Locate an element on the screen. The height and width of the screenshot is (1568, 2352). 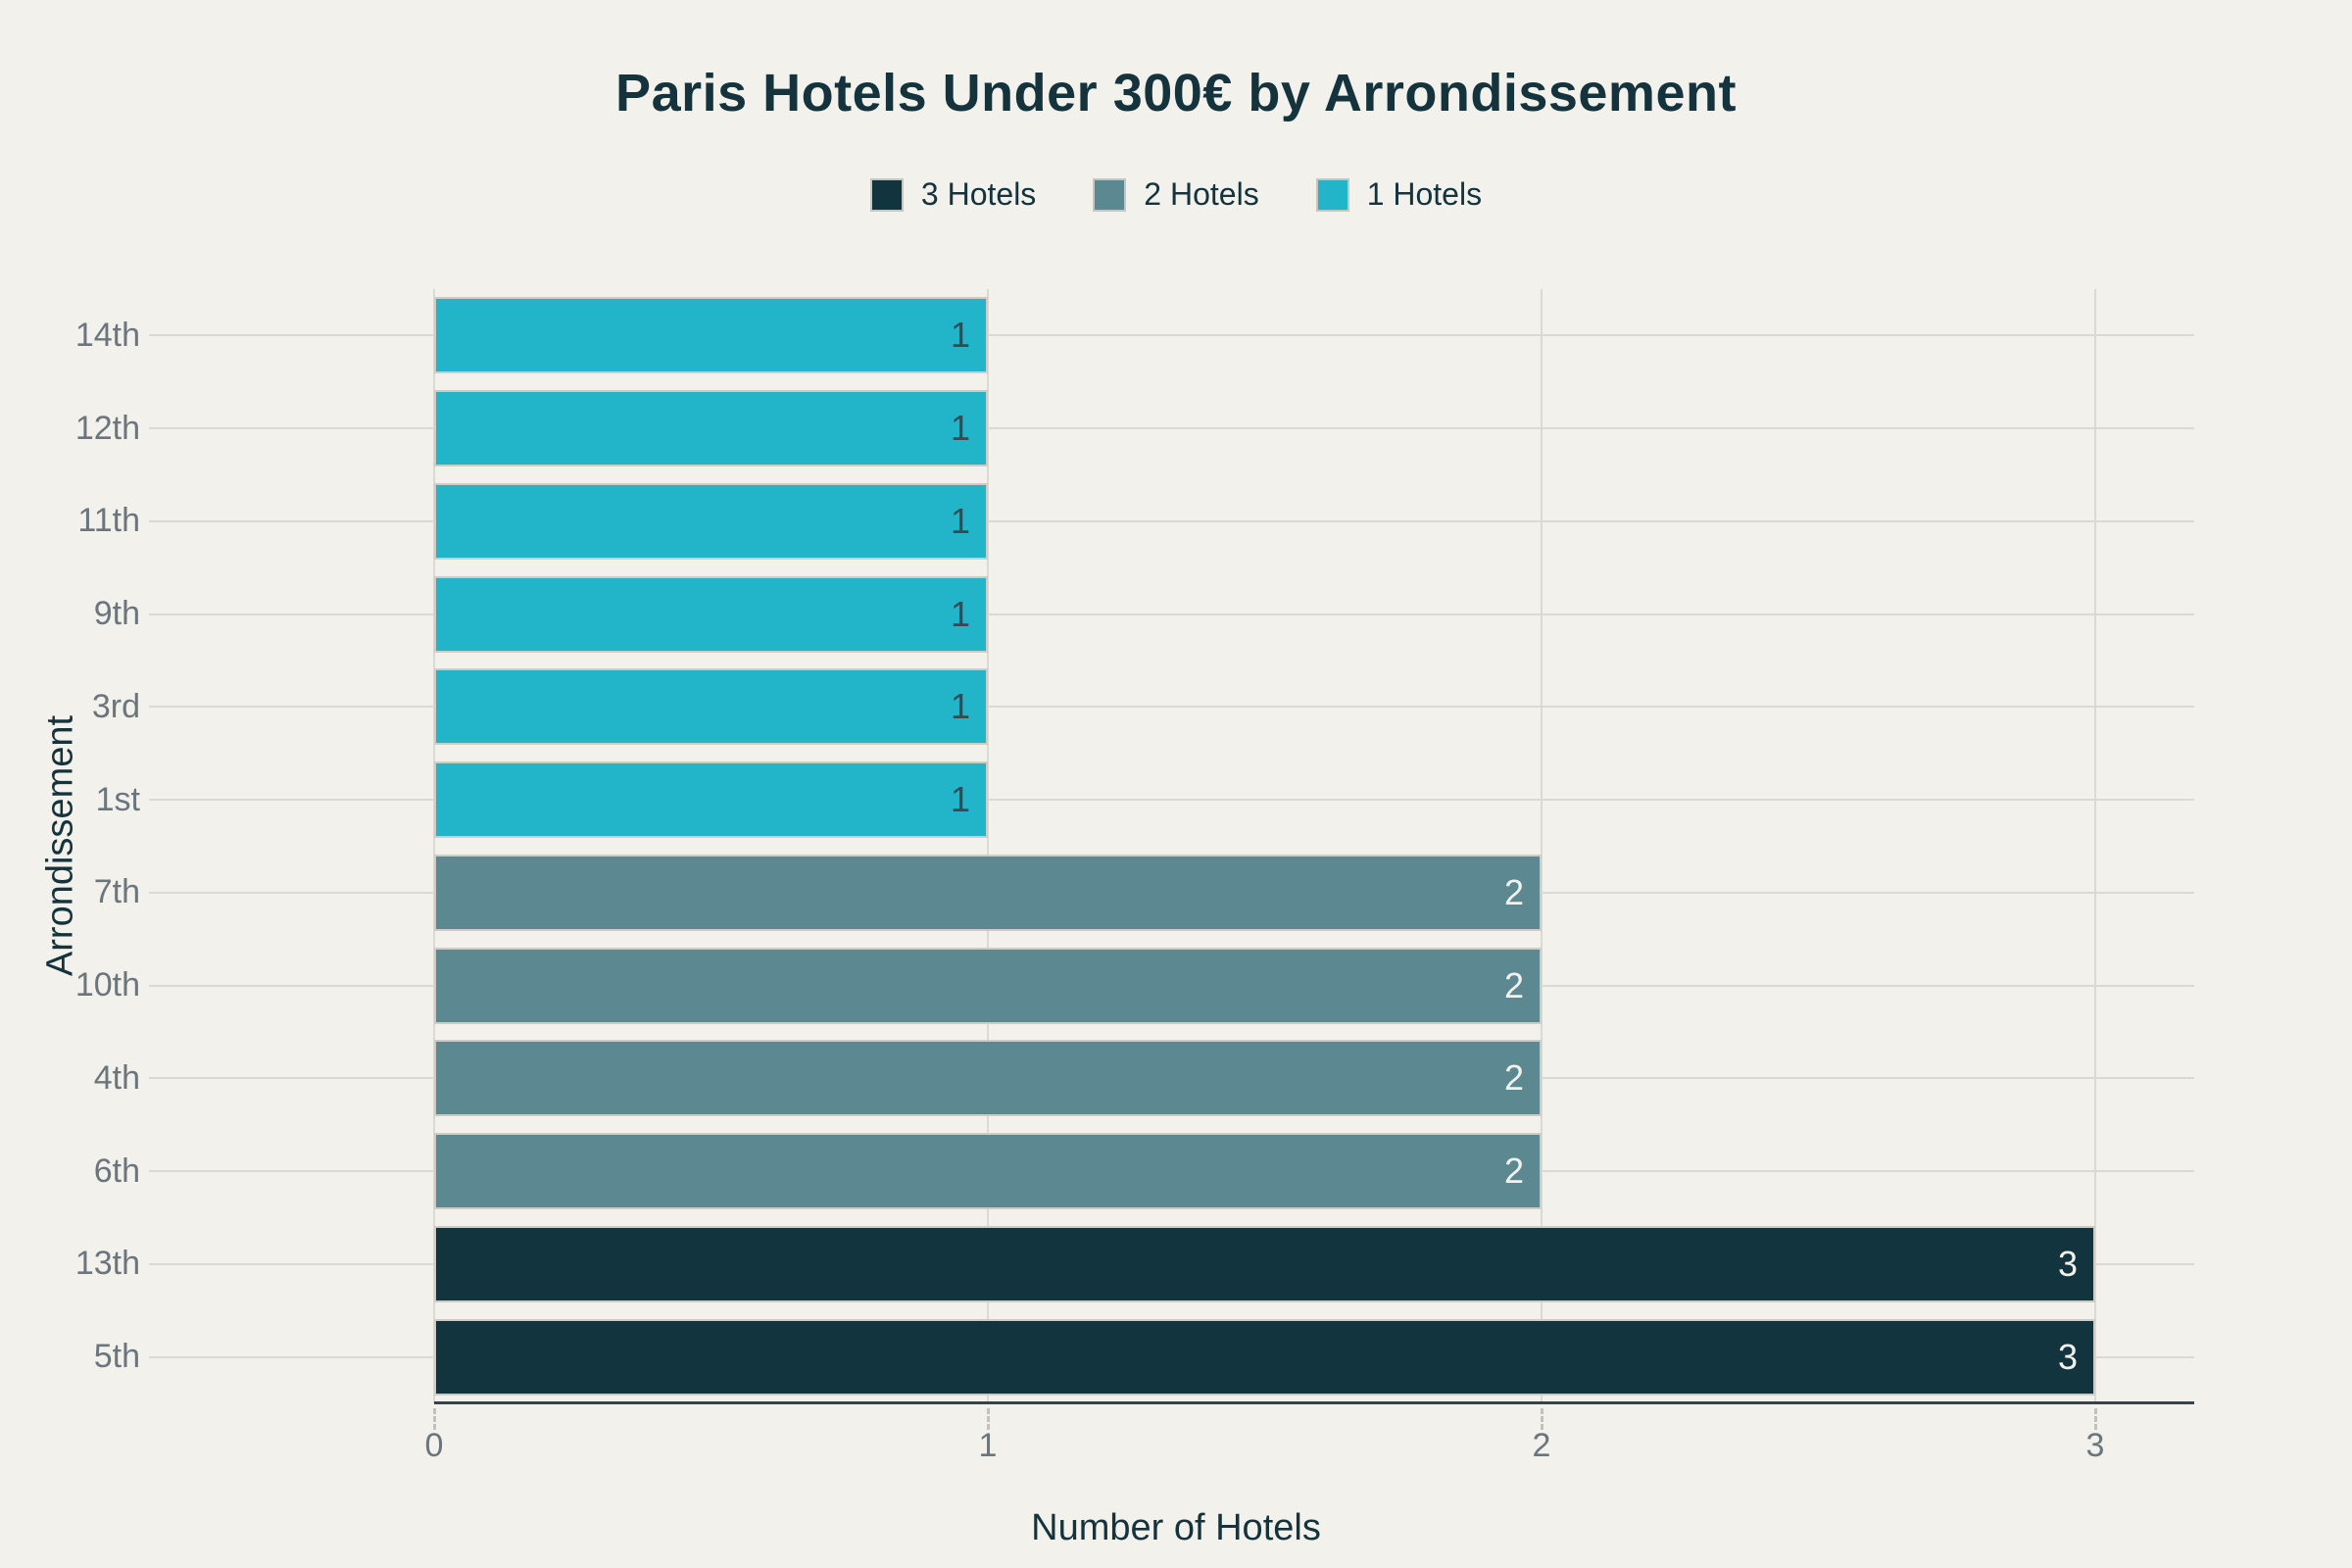
legend-label: 1 Hotels is located at coordinates (1424, 194).